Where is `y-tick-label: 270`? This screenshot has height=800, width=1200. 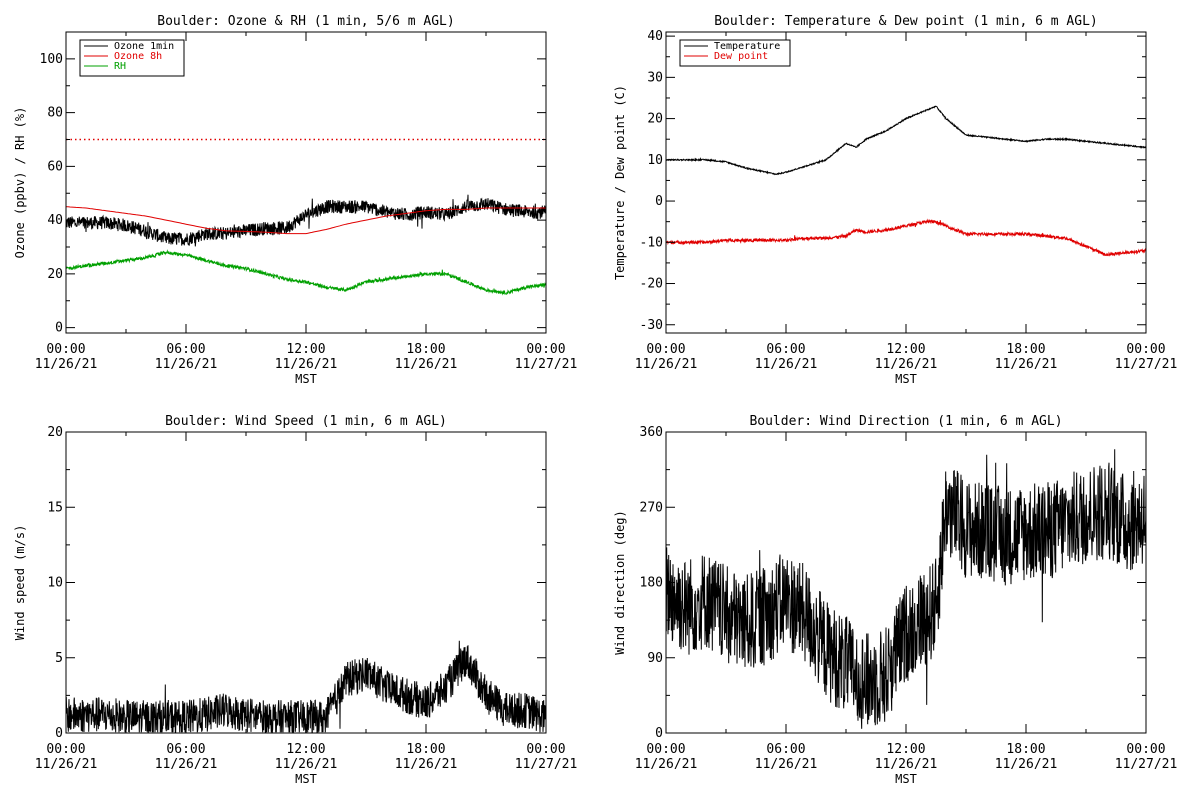 y-tick-label: 270 is located at coordinates (651, 507).